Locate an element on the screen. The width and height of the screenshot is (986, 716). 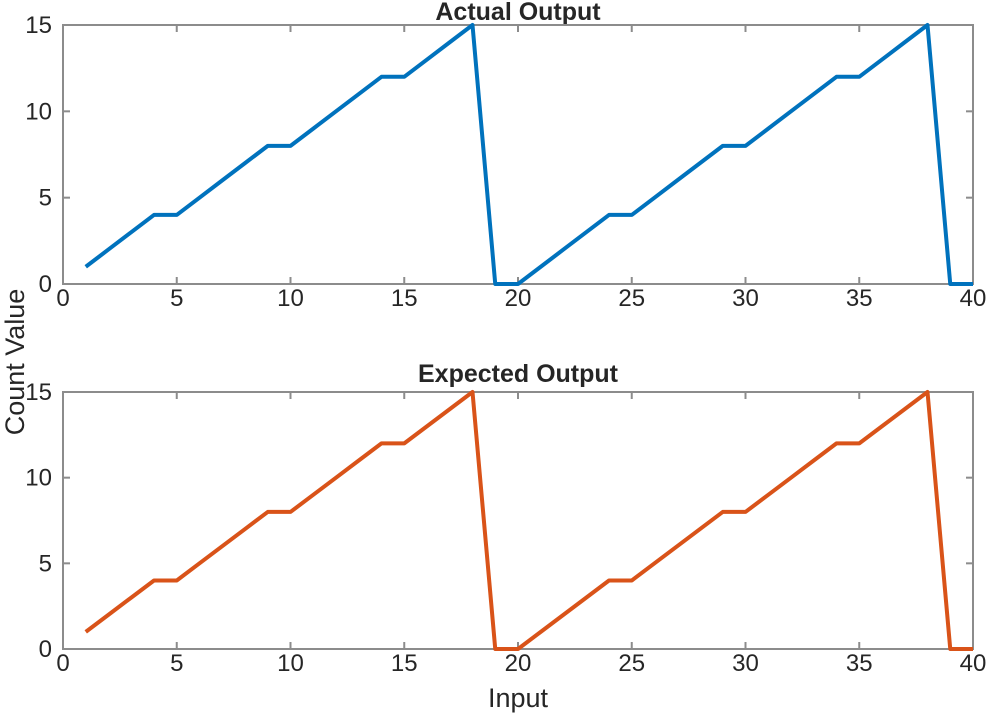
subplot2-title: Expected Output is located at coordinates (518, 374).